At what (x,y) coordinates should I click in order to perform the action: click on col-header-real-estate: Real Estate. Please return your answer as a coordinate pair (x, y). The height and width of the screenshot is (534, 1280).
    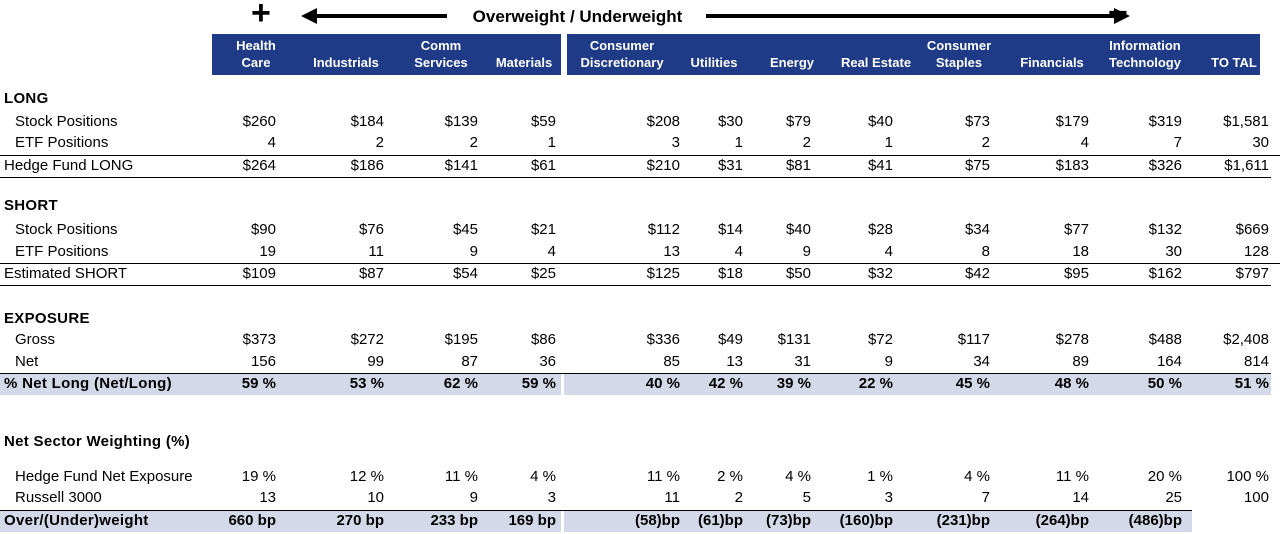
    Looking at the image, I should click on (876, 62).